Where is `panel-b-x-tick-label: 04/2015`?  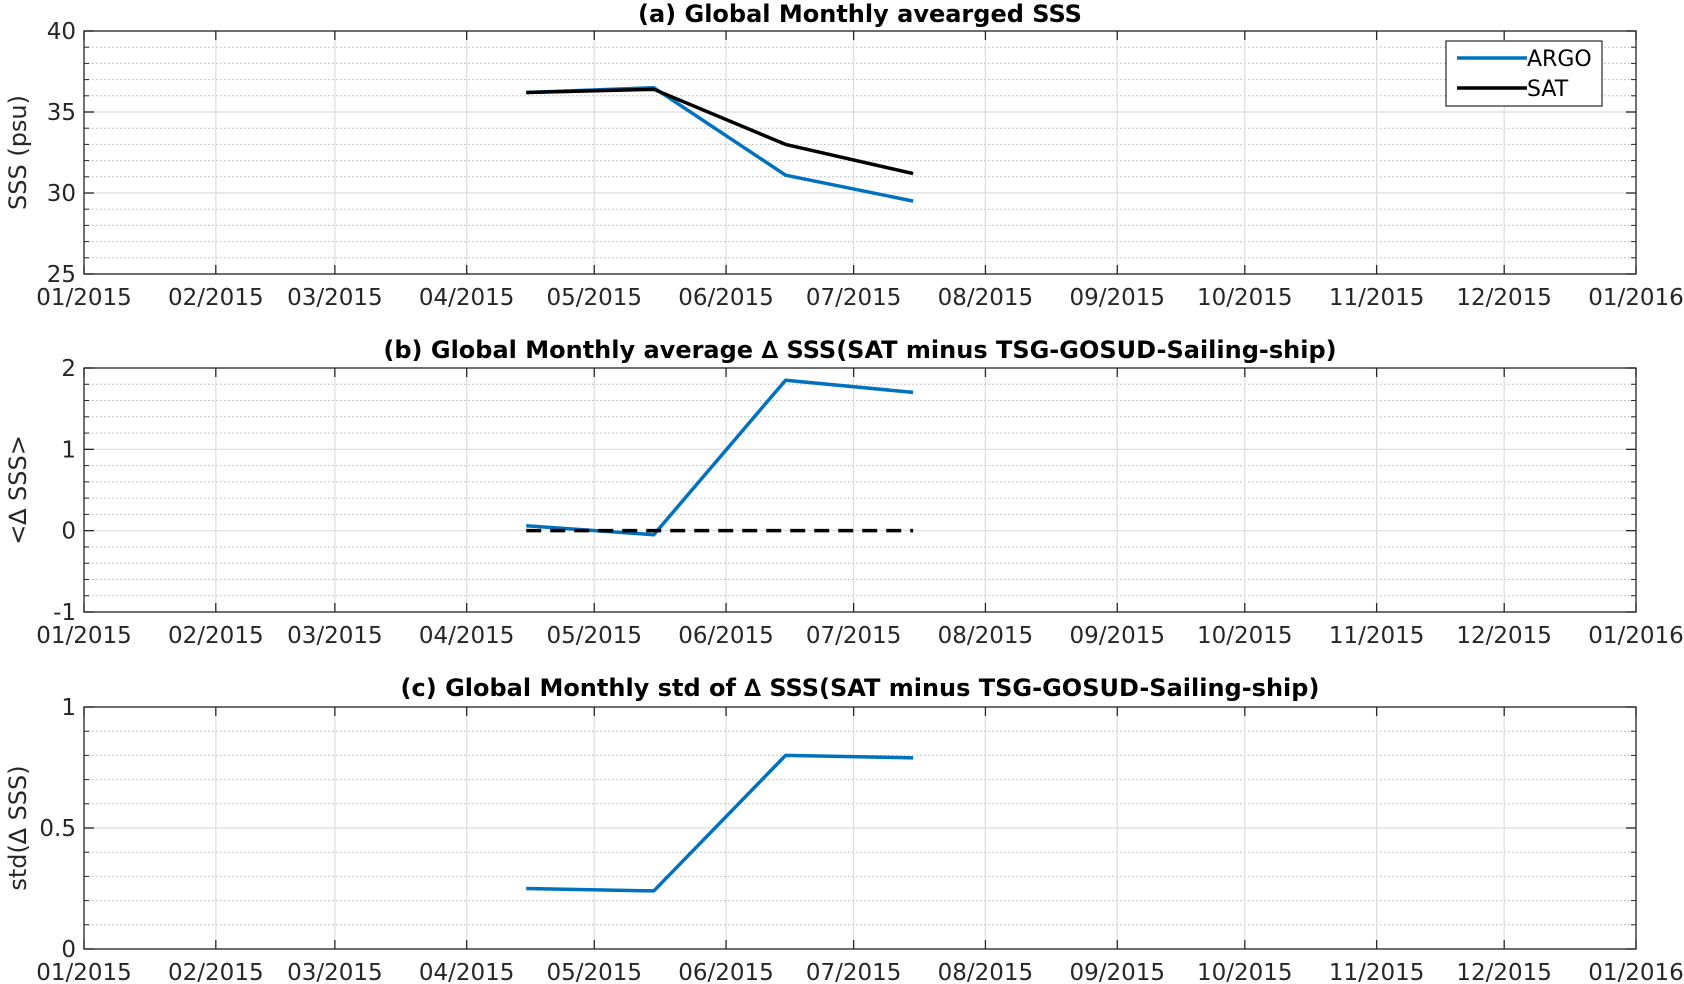 panel-b-x-tick-label: 04/2015 is located at coordinates (467, 636).